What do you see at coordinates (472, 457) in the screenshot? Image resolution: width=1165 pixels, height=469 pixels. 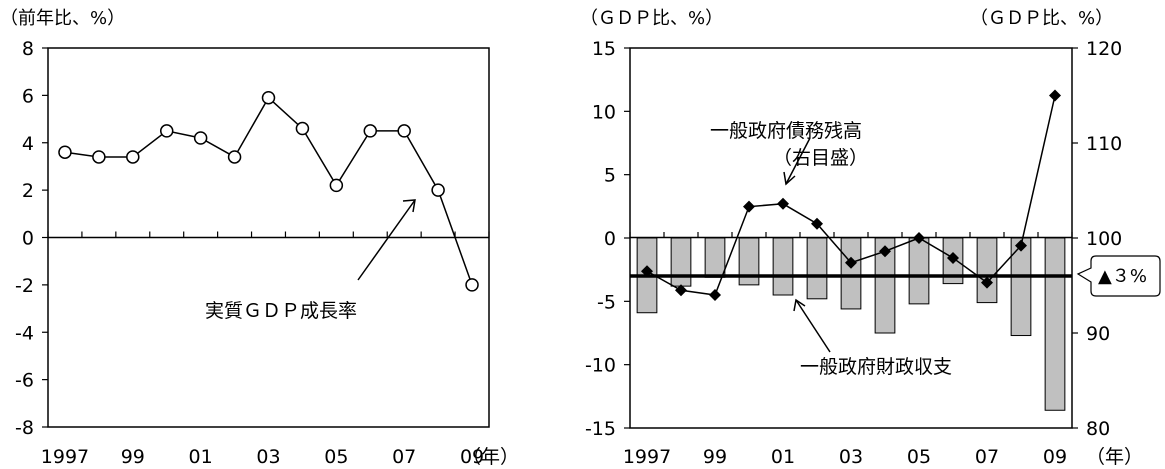 I see `left-x-tick-label: 09` at bounding box center [472, 457].